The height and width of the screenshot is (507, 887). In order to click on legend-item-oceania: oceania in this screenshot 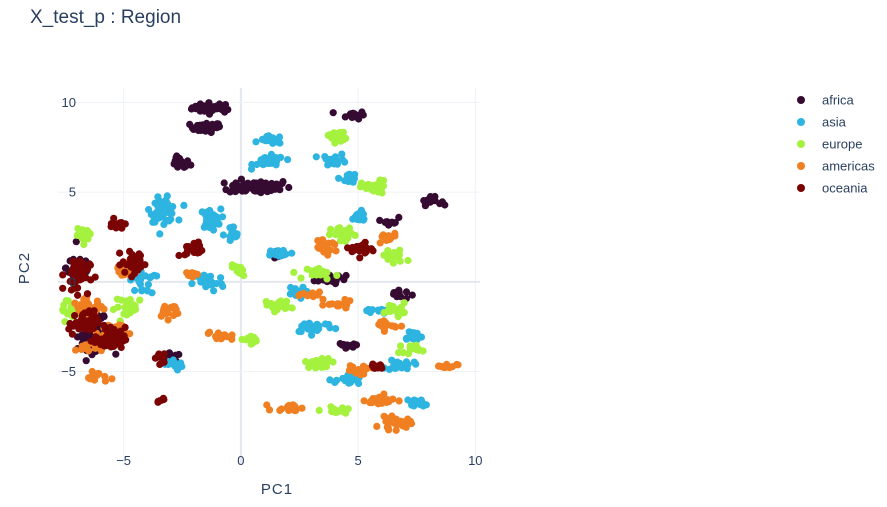, I will do `click(832, 188)`.